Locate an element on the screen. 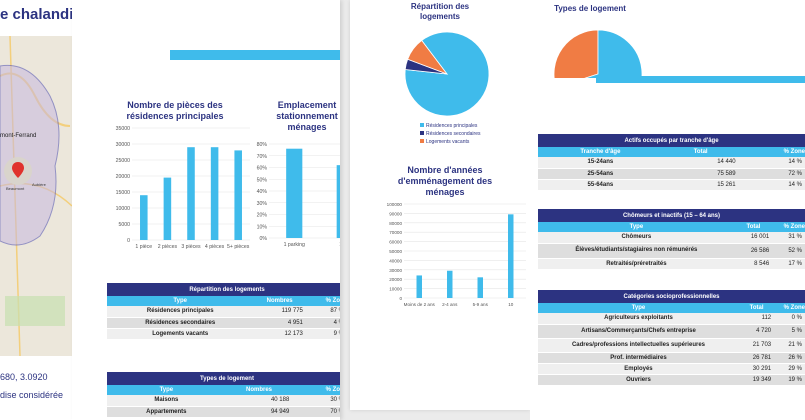 The image size is (805, 420). parking-bar-chart: 0% 10% 20% 30% 40% 50% 60% 70% 80% 1 parking 1 voi is located at coordinates (298, 195).